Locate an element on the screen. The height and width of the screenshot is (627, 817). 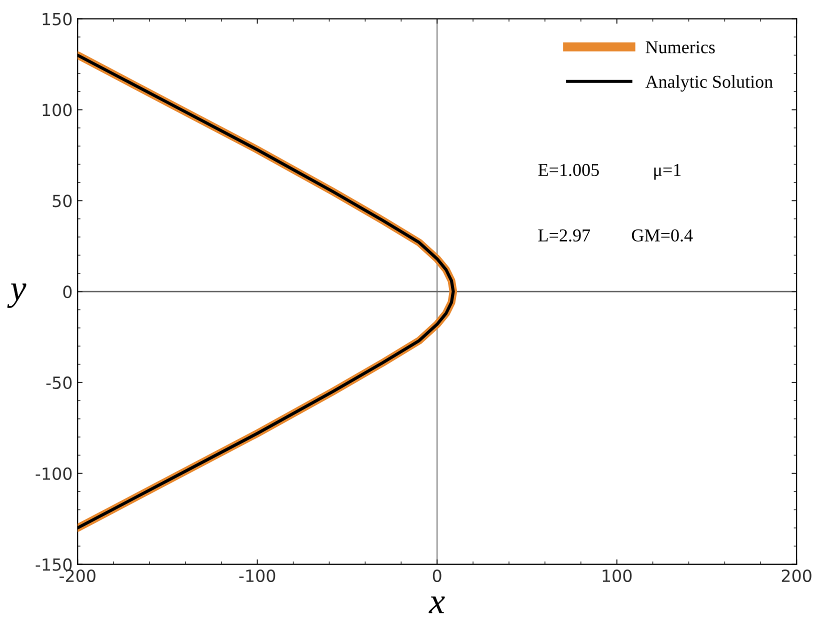
y-tick-label: -150 is located at coordinates (54, 564).